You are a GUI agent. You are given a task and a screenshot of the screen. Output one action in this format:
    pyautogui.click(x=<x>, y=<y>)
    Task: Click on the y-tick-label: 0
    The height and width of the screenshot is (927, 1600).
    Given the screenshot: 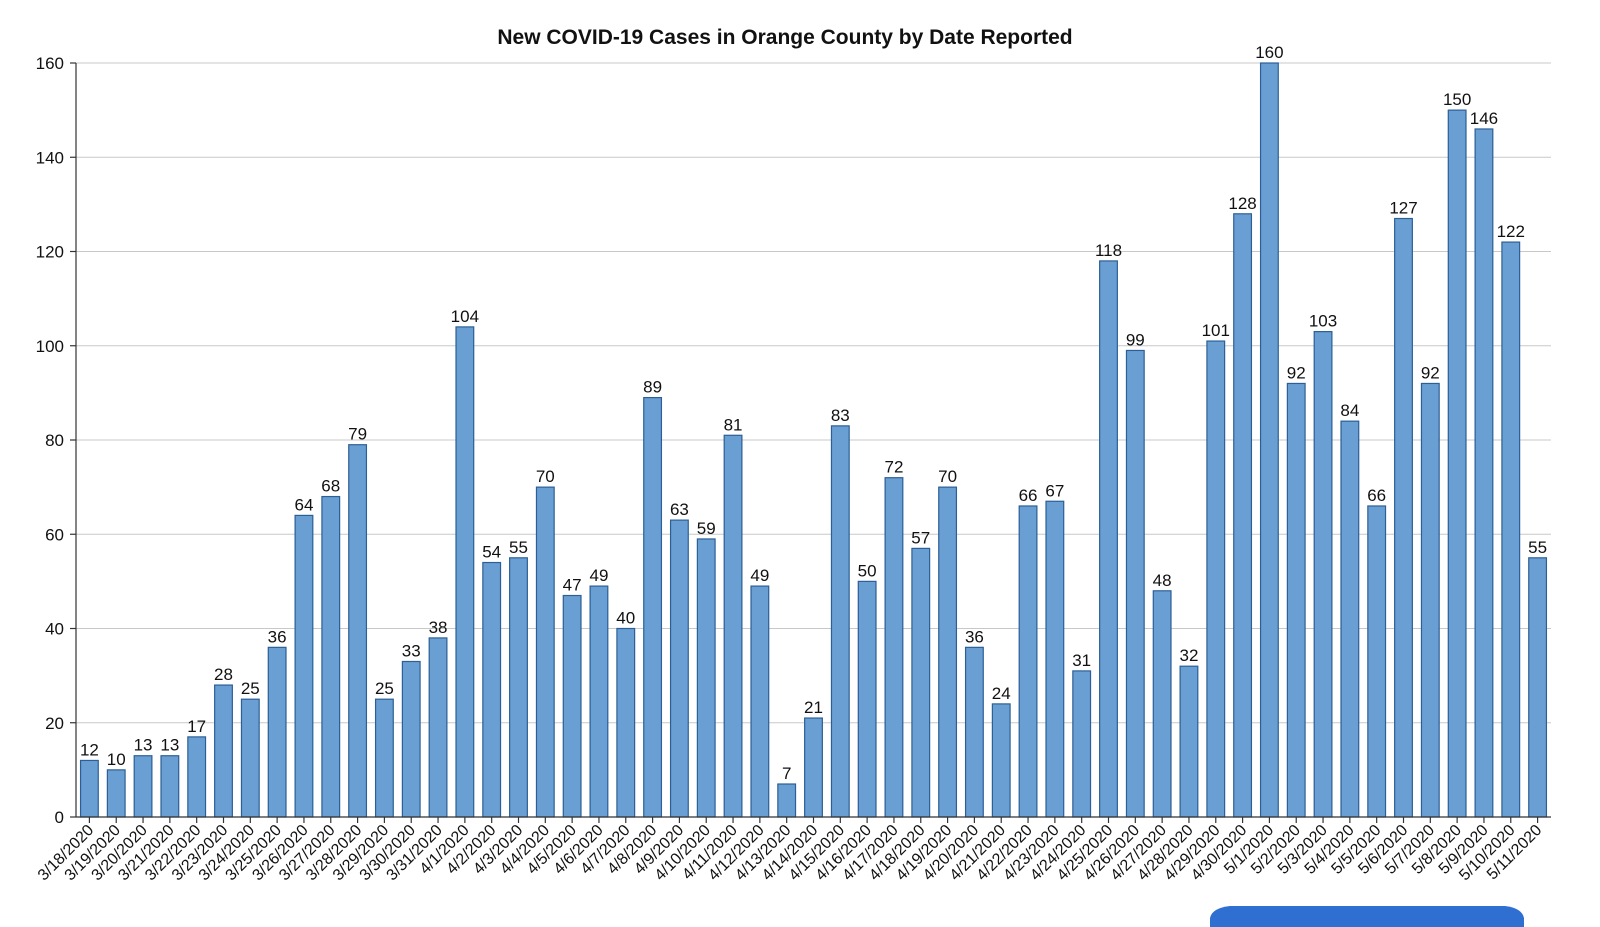 What is the action you would take?
    pyautogui.click(x=59, y=817)
    